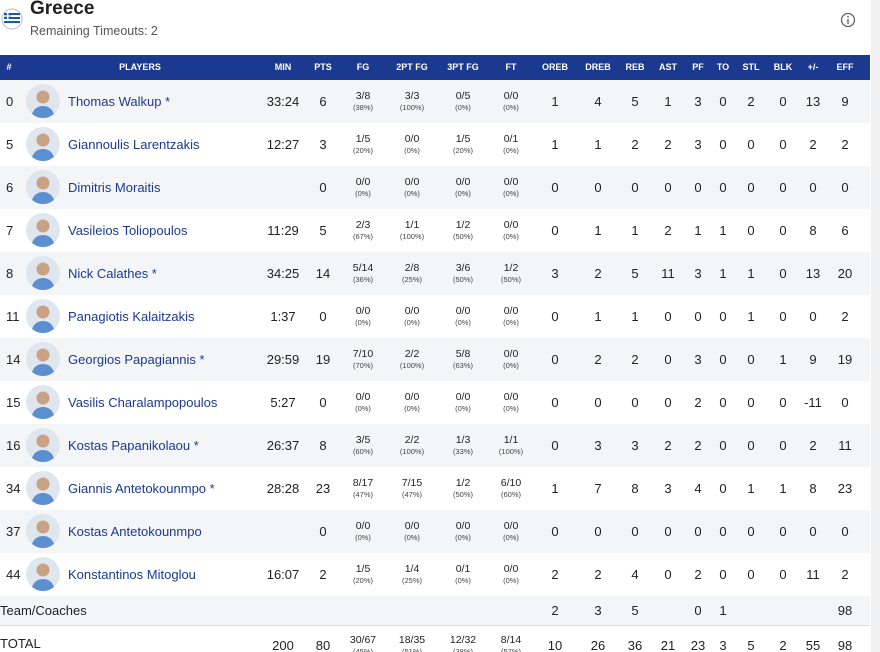 This screenshot has width=880, height=652. What do you see at coordinates (813, 230) in the screenshot?
I see `stat-cell: 8` at bounding box center [813, 230].